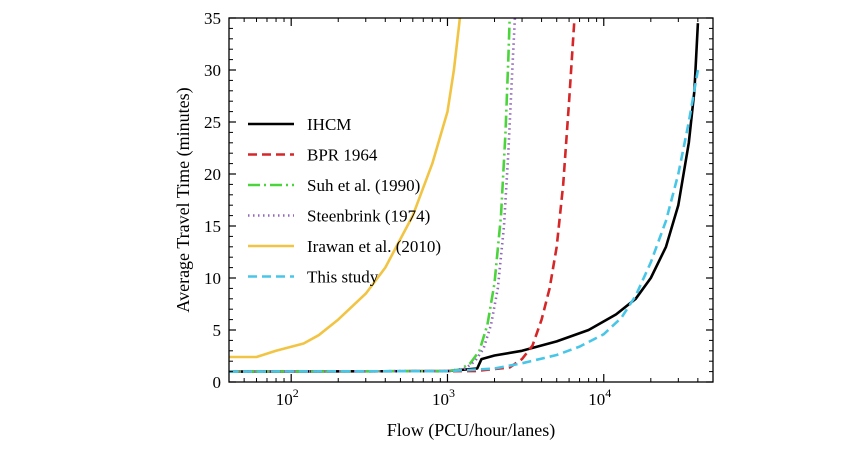 Image resolution: width=862 pixels, height=468 pixels. I want to click on x-tick-label: 10², so click(287, 397).